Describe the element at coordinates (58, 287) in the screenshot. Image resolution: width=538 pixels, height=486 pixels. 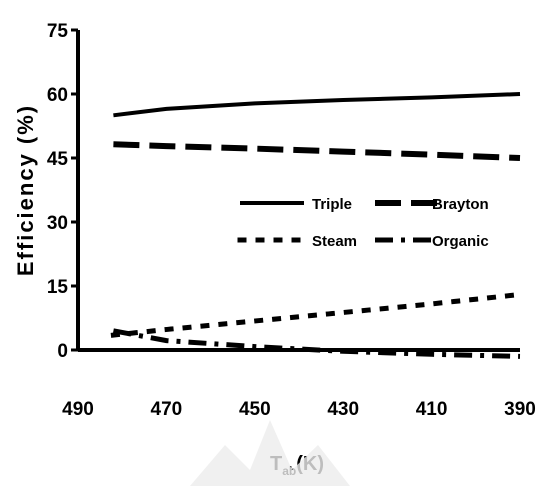
I see `y-tick-label: 15` at that location.